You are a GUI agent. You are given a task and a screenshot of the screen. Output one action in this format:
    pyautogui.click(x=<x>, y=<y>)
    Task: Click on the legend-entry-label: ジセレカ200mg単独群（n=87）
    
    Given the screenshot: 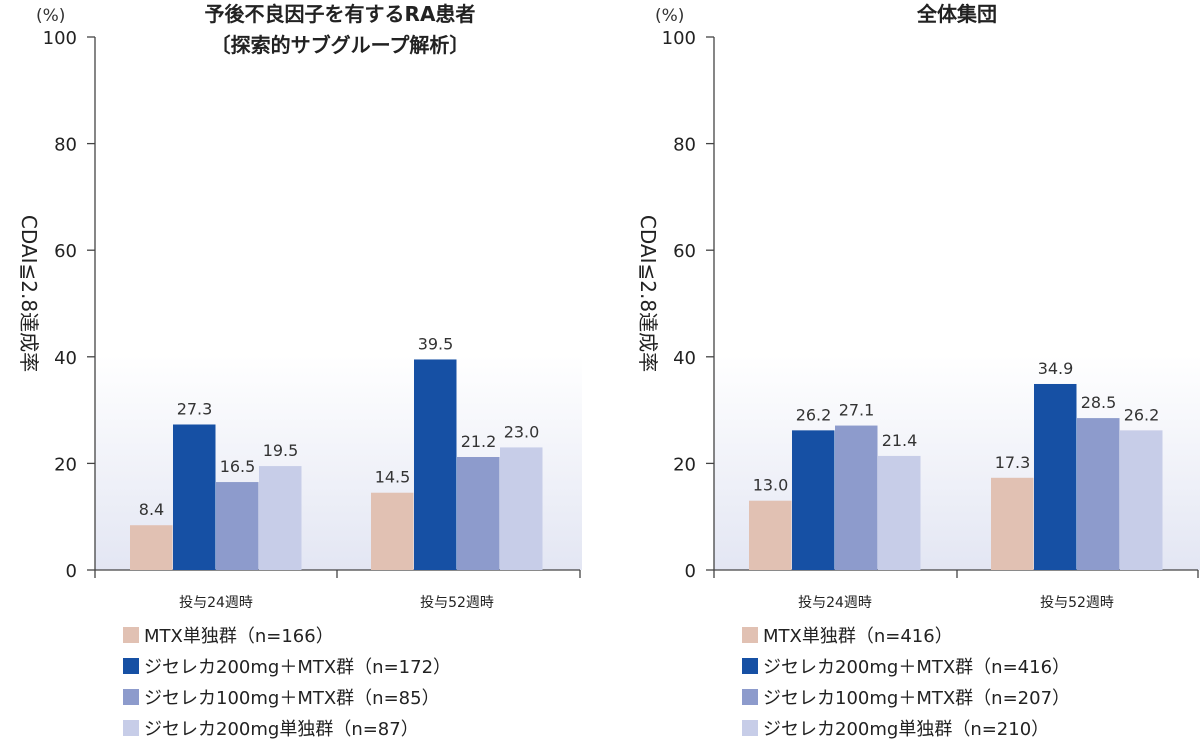 What is the action you would take?
    pyautogui.click(x=281, y=729)
    